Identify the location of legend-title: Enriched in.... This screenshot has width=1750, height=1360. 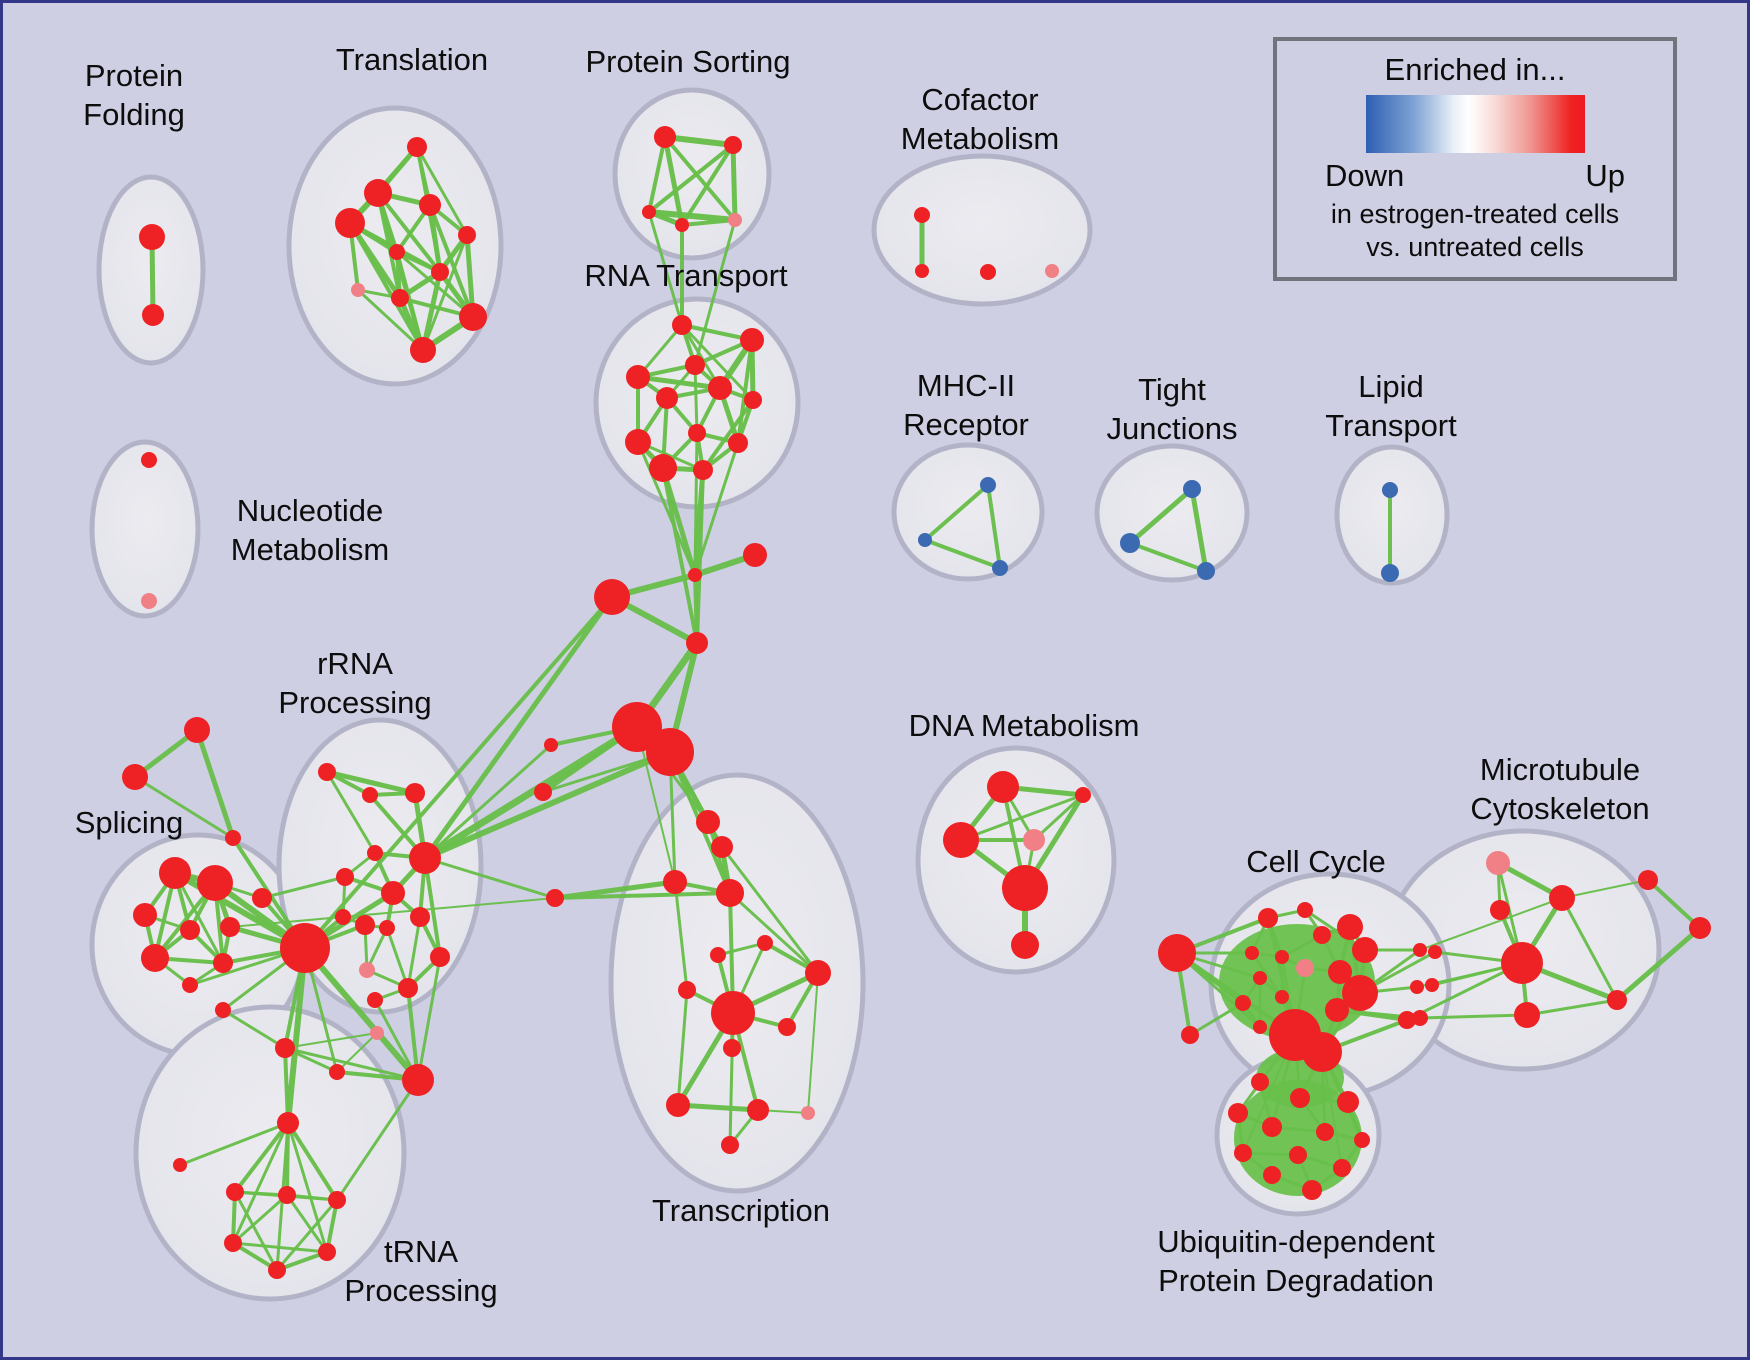
(1475, 69).